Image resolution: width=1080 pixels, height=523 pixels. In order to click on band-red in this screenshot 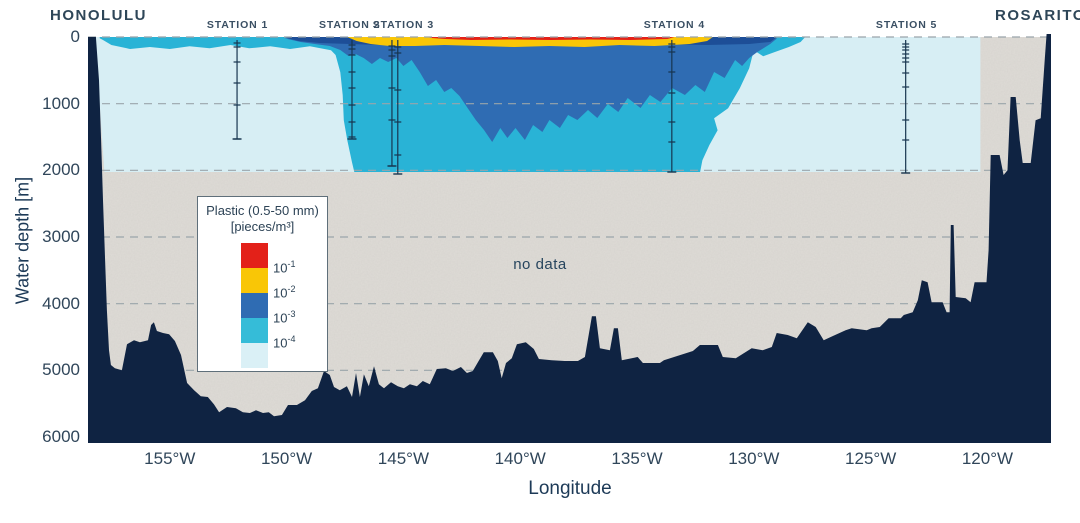, I will do `click(550, 38)`.